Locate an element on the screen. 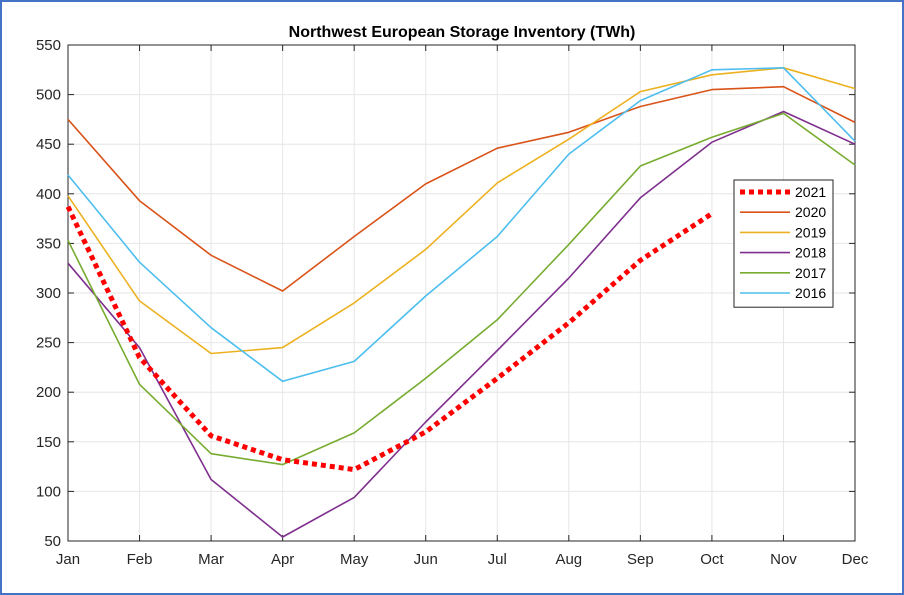 The image size is (904, 595). x-tick-label: Nov is located at coordinates (783, 559).